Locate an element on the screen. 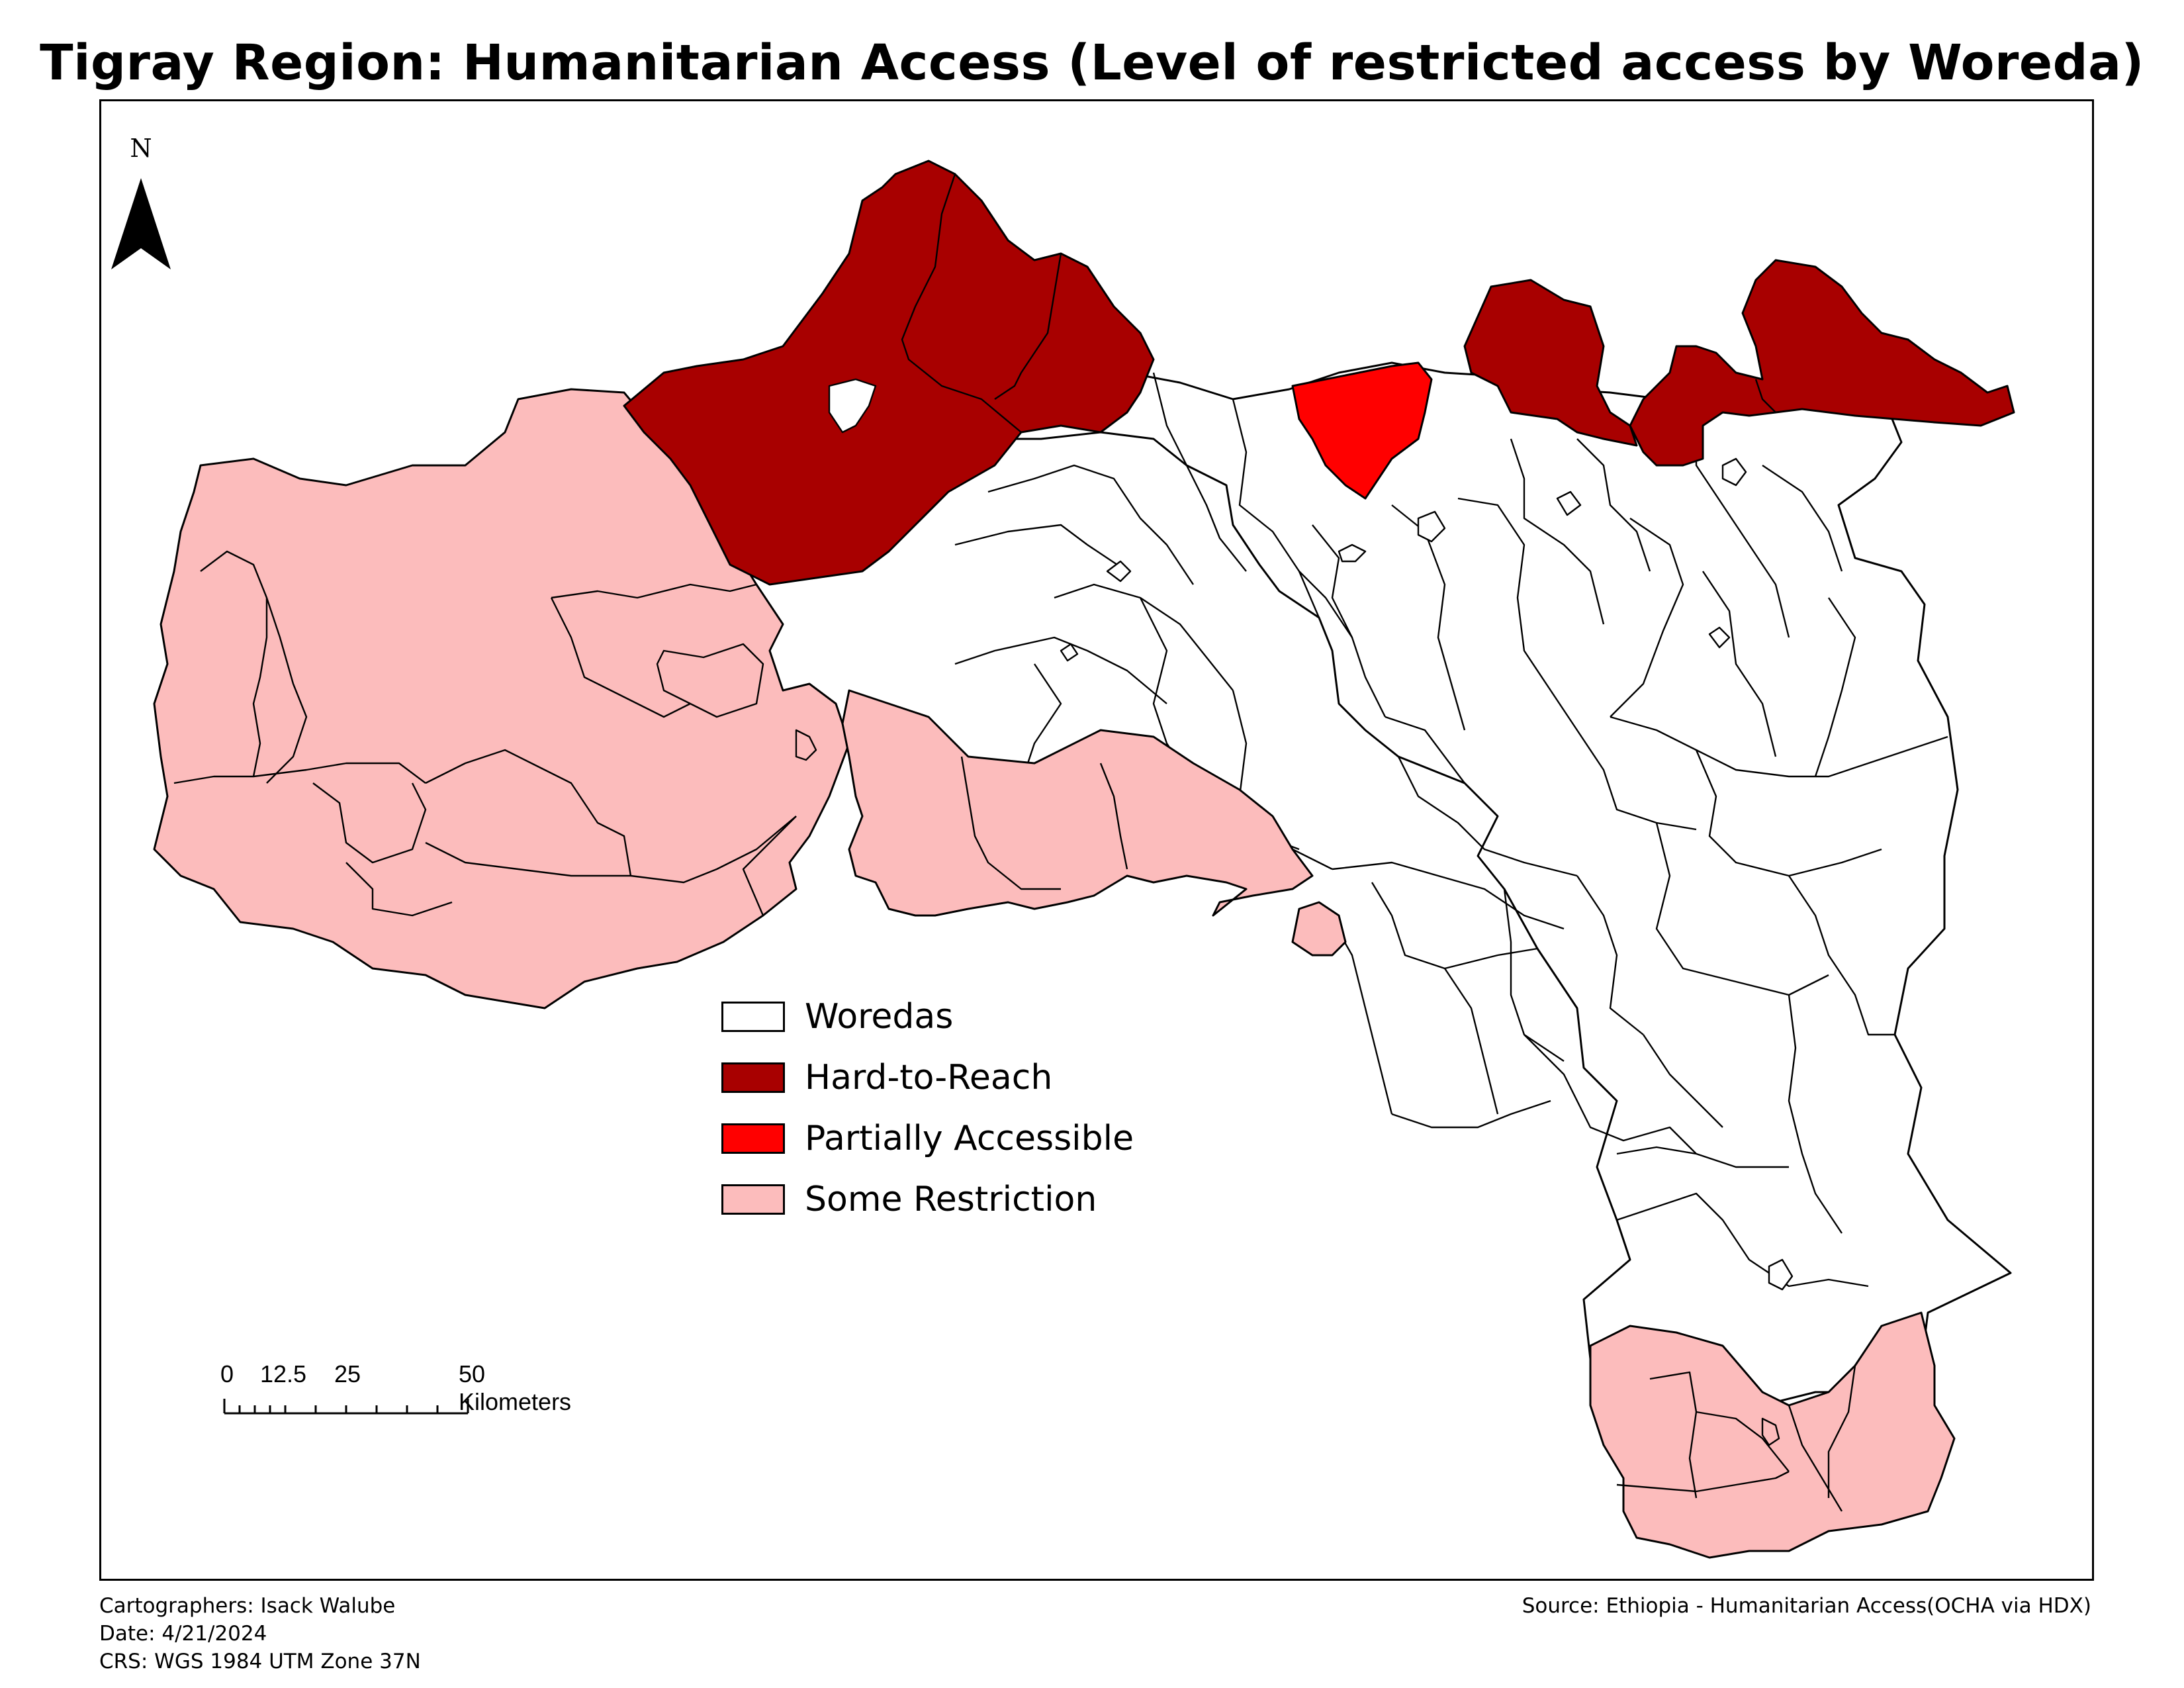 This screenshot has height=1688, width=2184. legend-label: Woredas is located at coordinates (879, 1017).